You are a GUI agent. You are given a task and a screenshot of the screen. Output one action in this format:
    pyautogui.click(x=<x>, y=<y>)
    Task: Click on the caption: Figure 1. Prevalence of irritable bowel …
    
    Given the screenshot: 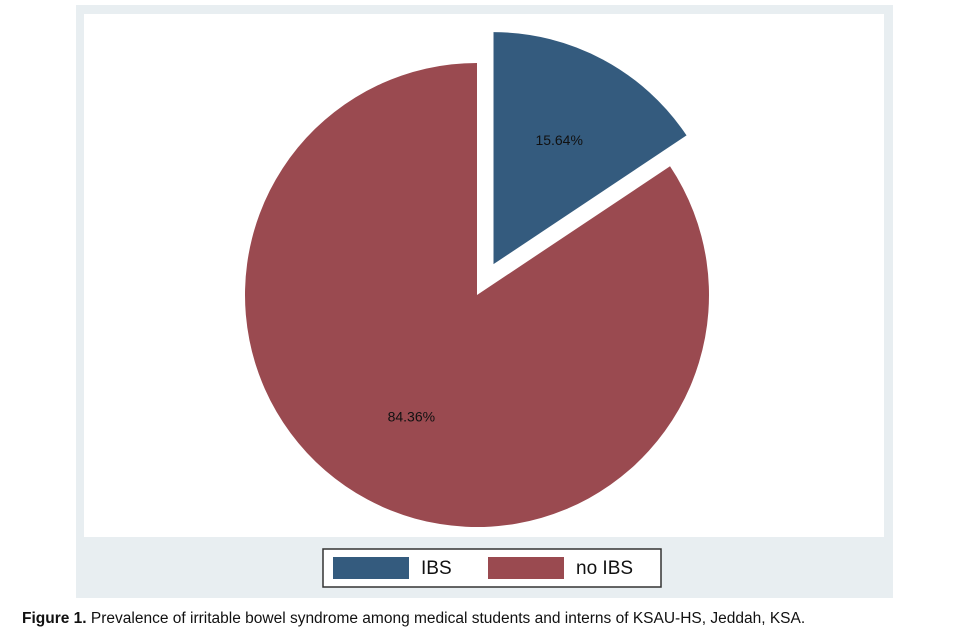 What is the action you would take?
    pyautogui.click(x=413, y=619)
    